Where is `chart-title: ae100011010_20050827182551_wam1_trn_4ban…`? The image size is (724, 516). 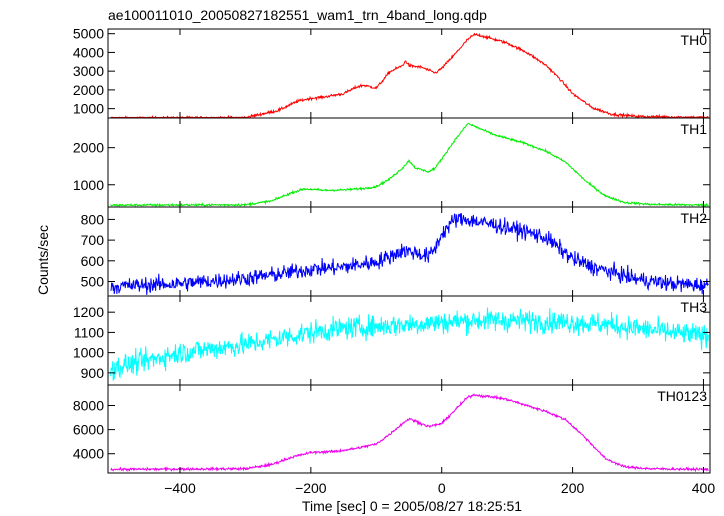
chart-title: ae100011010_20050827182551_wam1_trn_4ban… is located at coordinates (297, 15).